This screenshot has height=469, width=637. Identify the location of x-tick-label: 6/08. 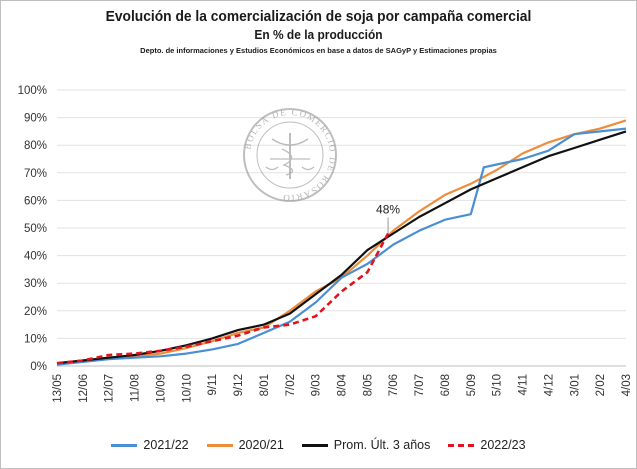
(446, 385).